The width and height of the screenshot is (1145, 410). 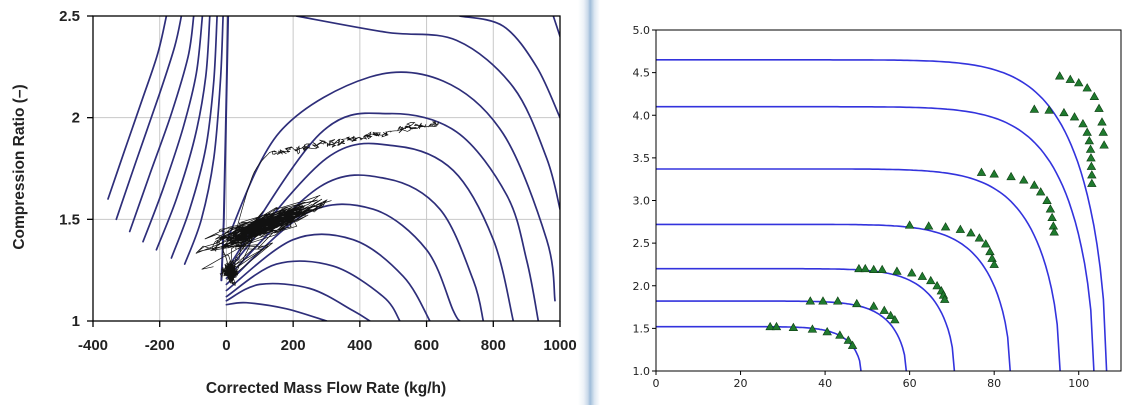 I want to click on chart-b-y-tick-label: 3.0, so click(x=642, y=201).